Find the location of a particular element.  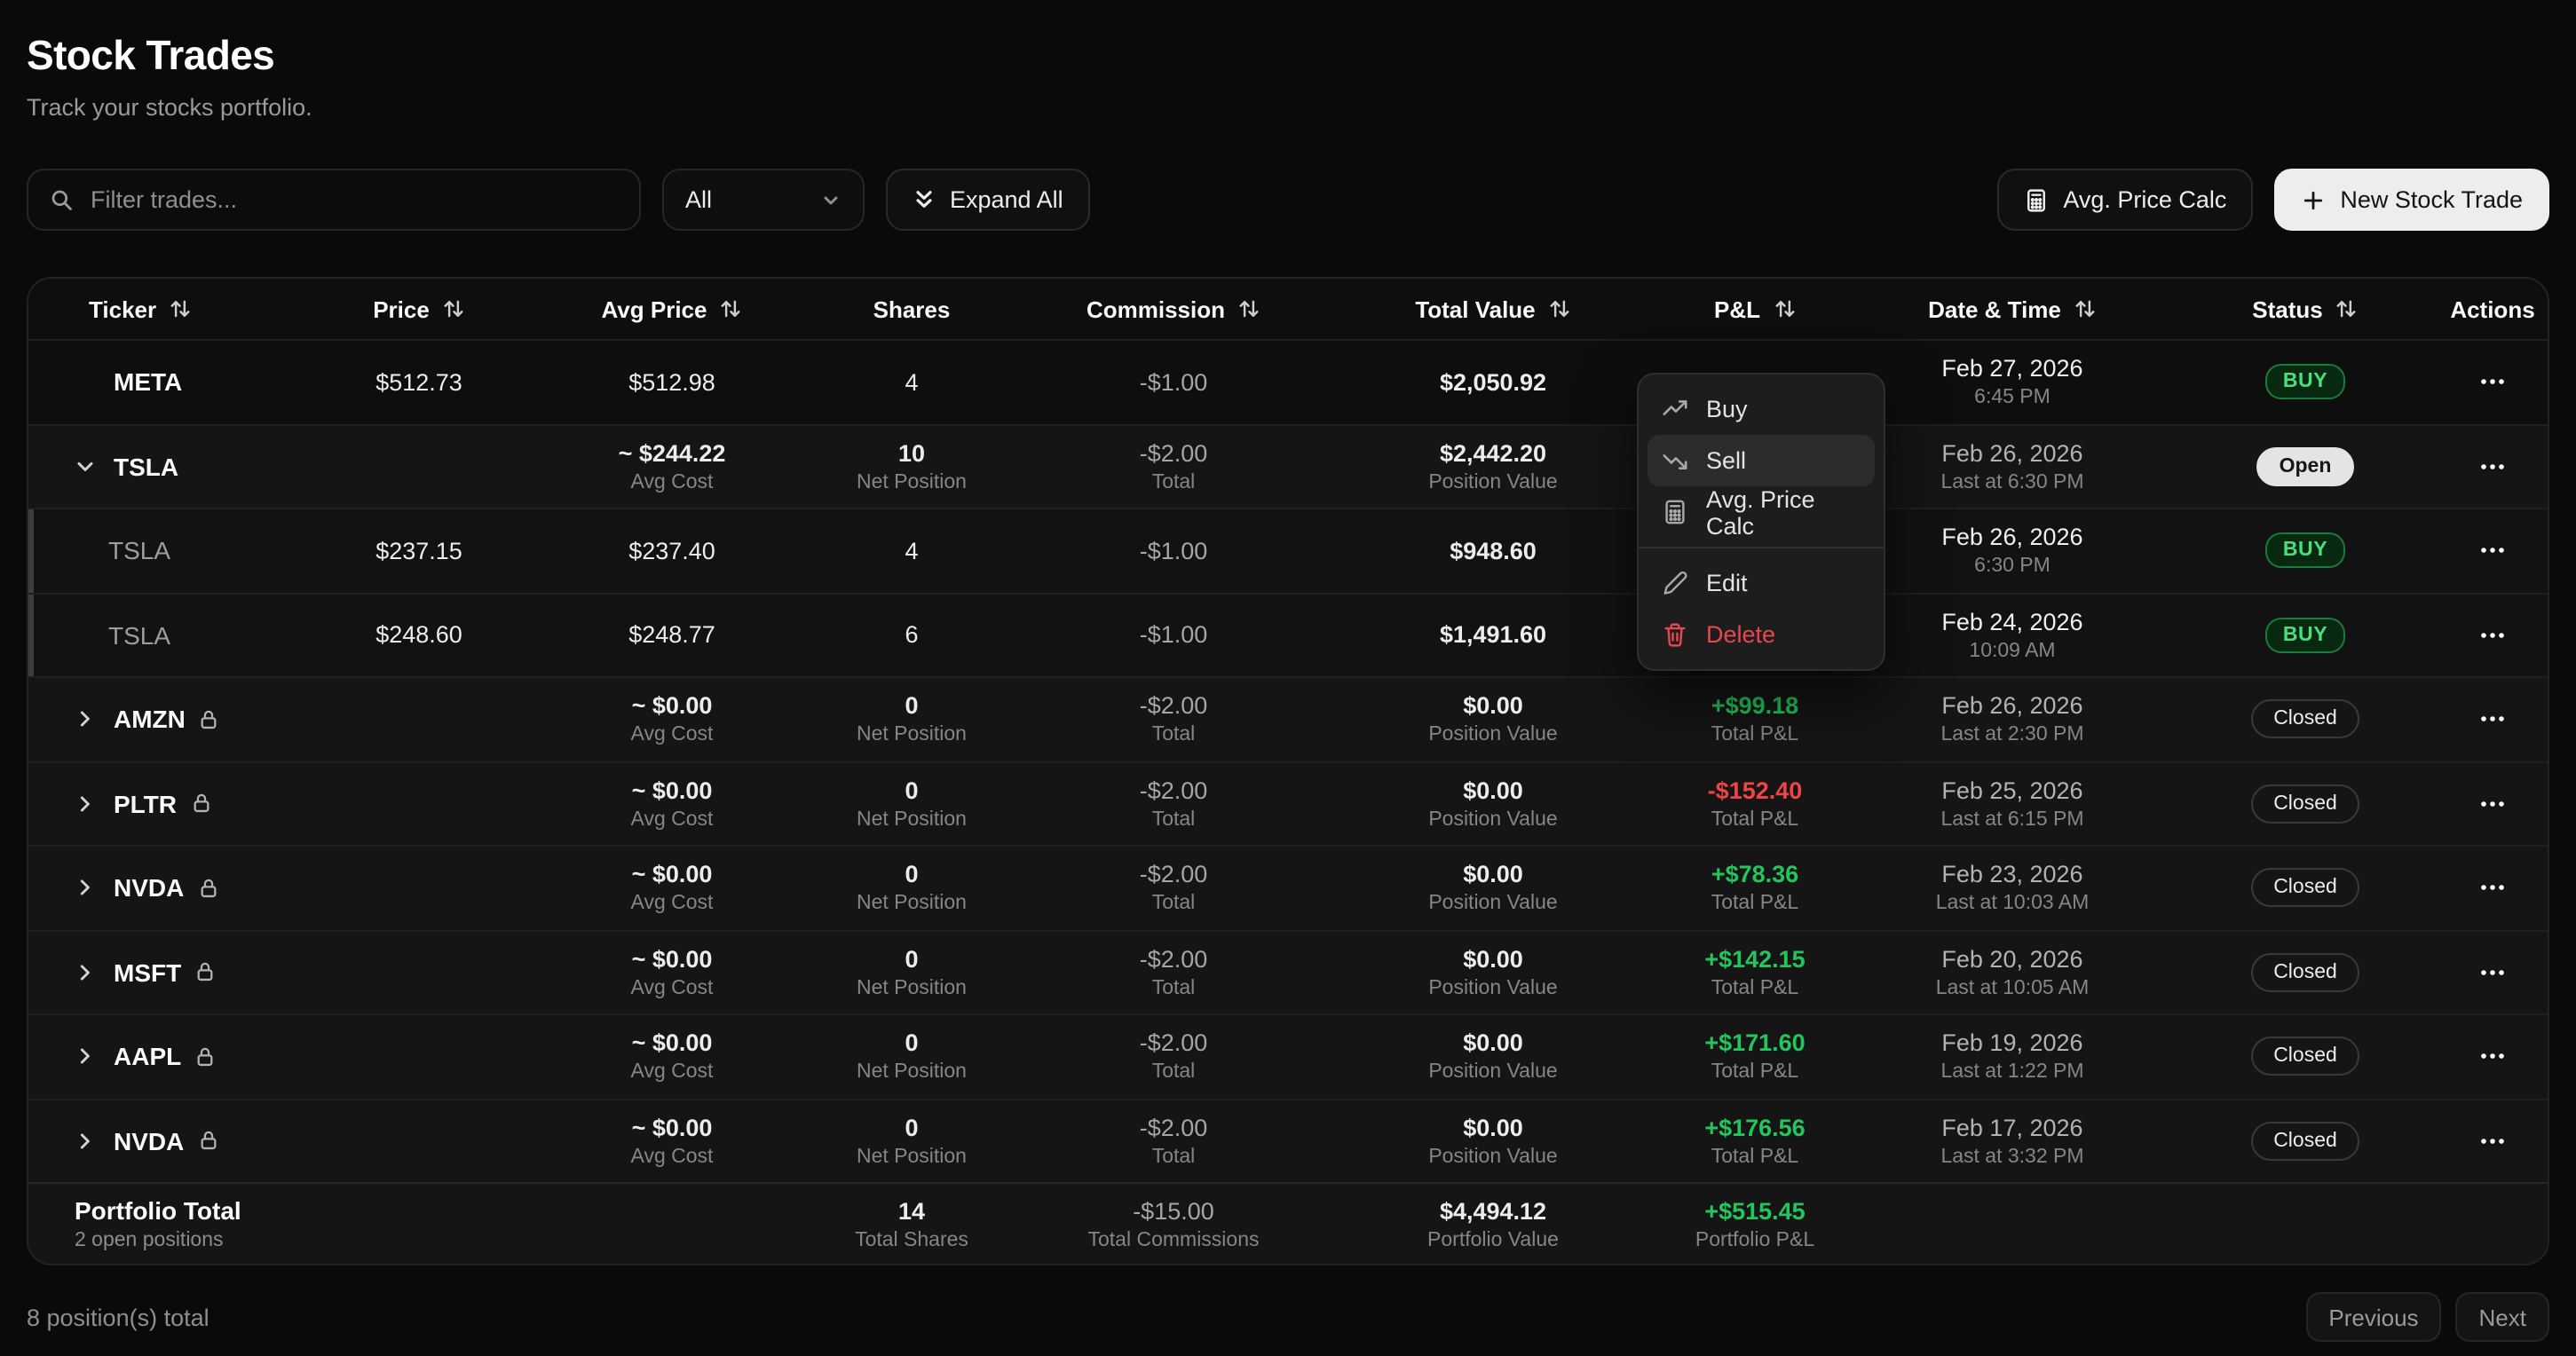

status-badge: Open is located at coordinates (2305, 466).